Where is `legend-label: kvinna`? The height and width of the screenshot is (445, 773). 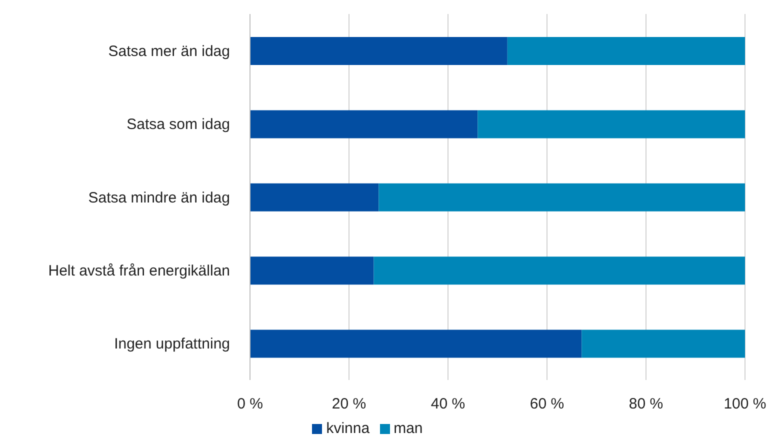
legend-label: kvinna is located at coordinates (348, 428).